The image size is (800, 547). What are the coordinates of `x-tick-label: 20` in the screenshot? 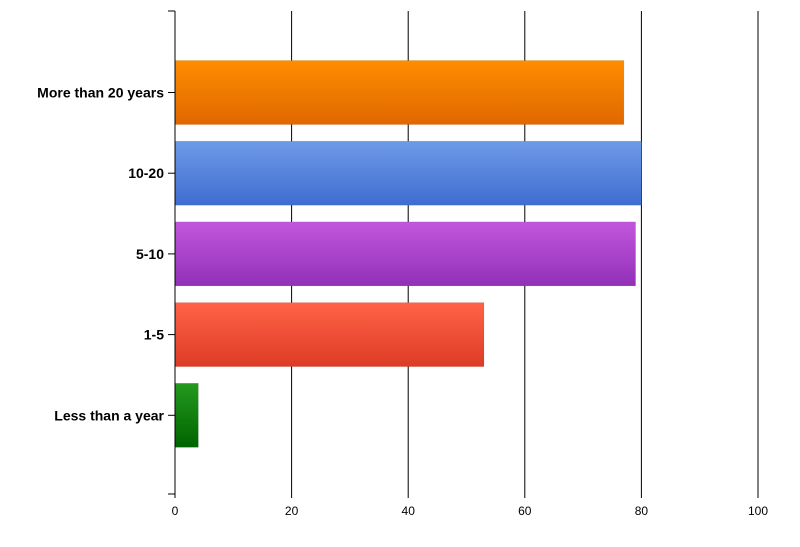 It's located at (292, 511).